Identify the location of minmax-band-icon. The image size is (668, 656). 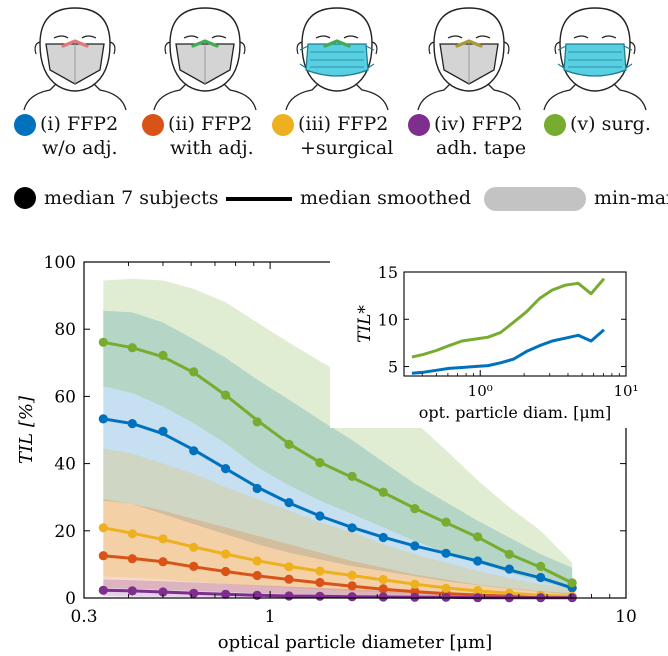
(535, 199).